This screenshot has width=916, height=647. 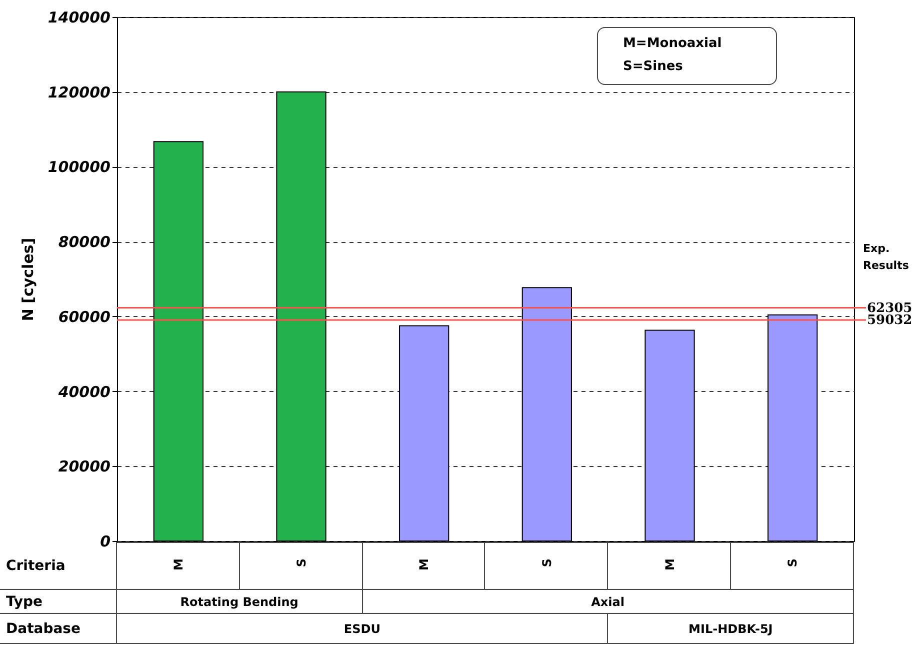 I want to click on text: Axial, so click(x=608, y=602).